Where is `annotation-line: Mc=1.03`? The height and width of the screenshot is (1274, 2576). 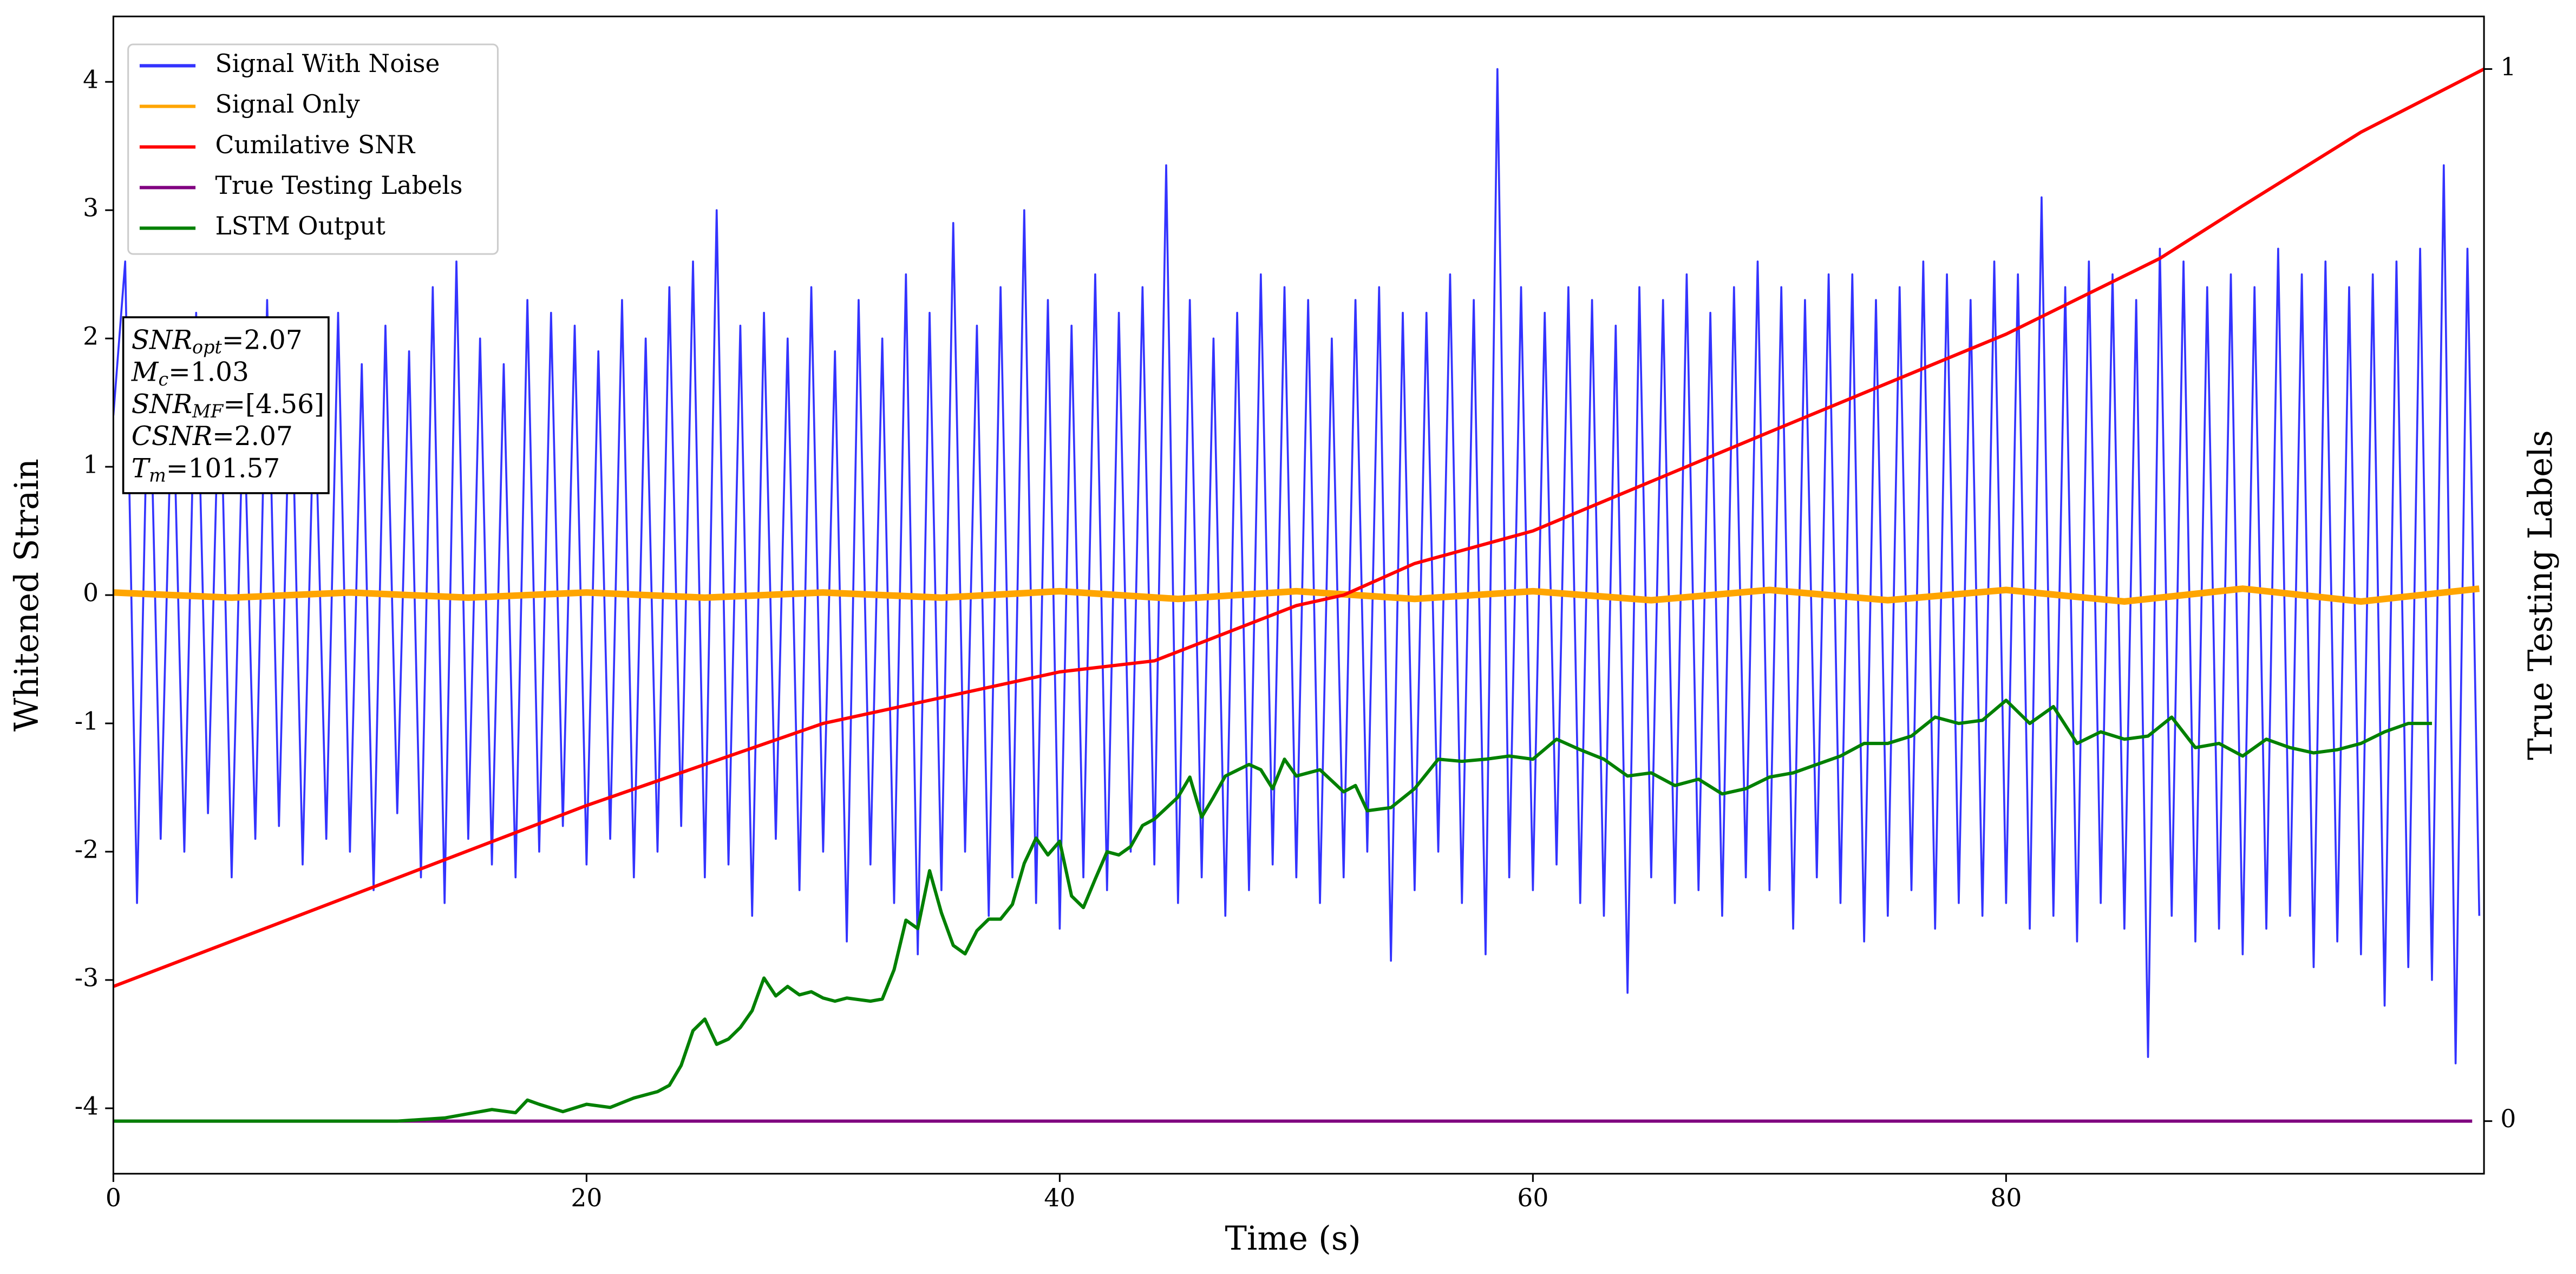
annotation-line: Mc=1.03 is located at coordinates (190, 373).